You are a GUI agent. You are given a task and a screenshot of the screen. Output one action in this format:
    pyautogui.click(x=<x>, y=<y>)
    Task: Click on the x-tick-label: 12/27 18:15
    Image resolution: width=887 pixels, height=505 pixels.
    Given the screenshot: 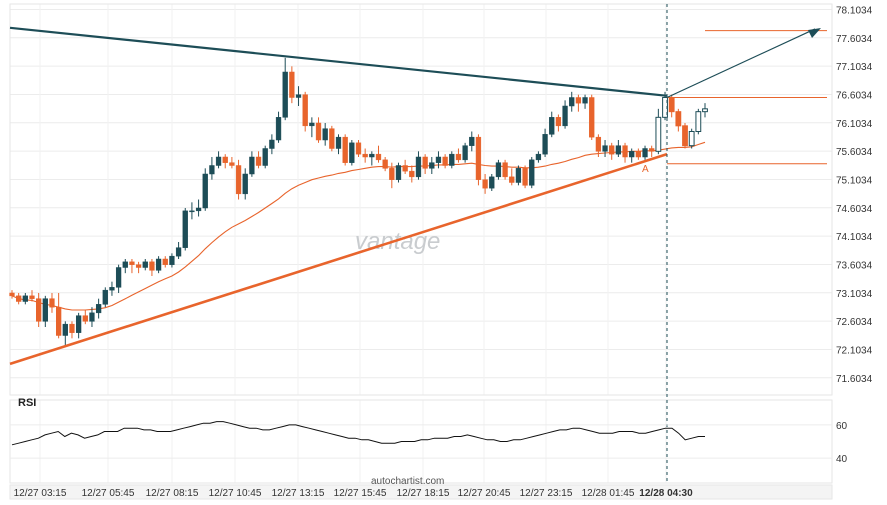 What is the action you would take?
    pyautogui.click(x=423, y=493)
    